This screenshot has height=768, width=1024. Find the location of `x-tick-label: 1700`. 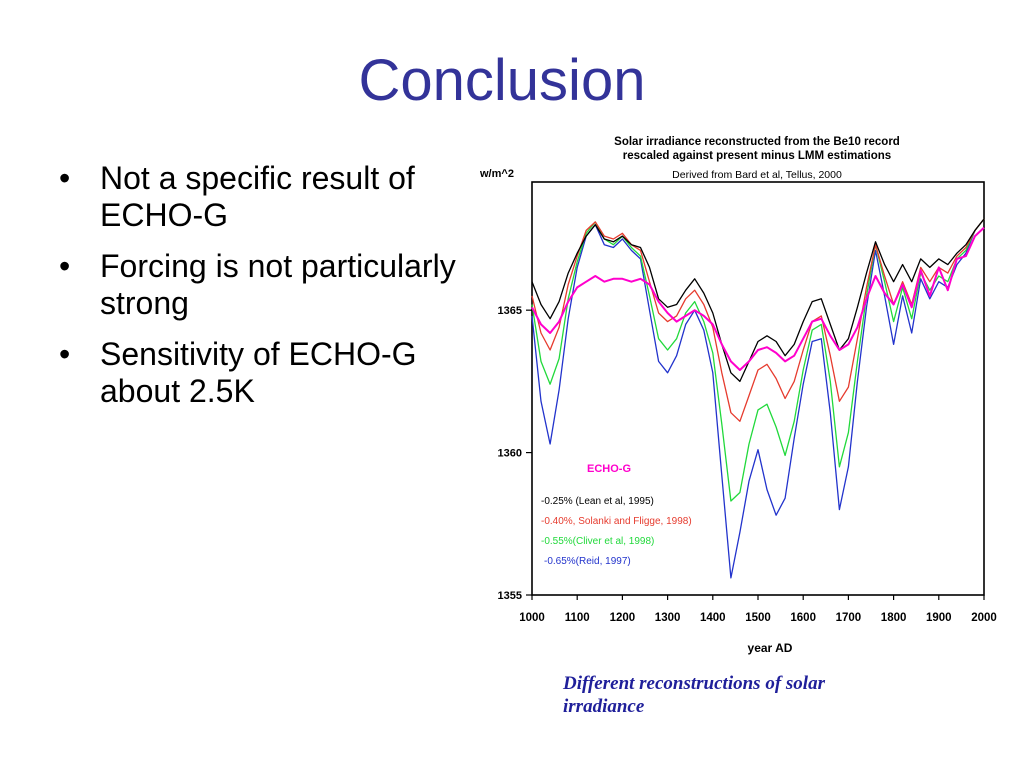

x-tick-label: 1700 is located at coordinates (849, 618).